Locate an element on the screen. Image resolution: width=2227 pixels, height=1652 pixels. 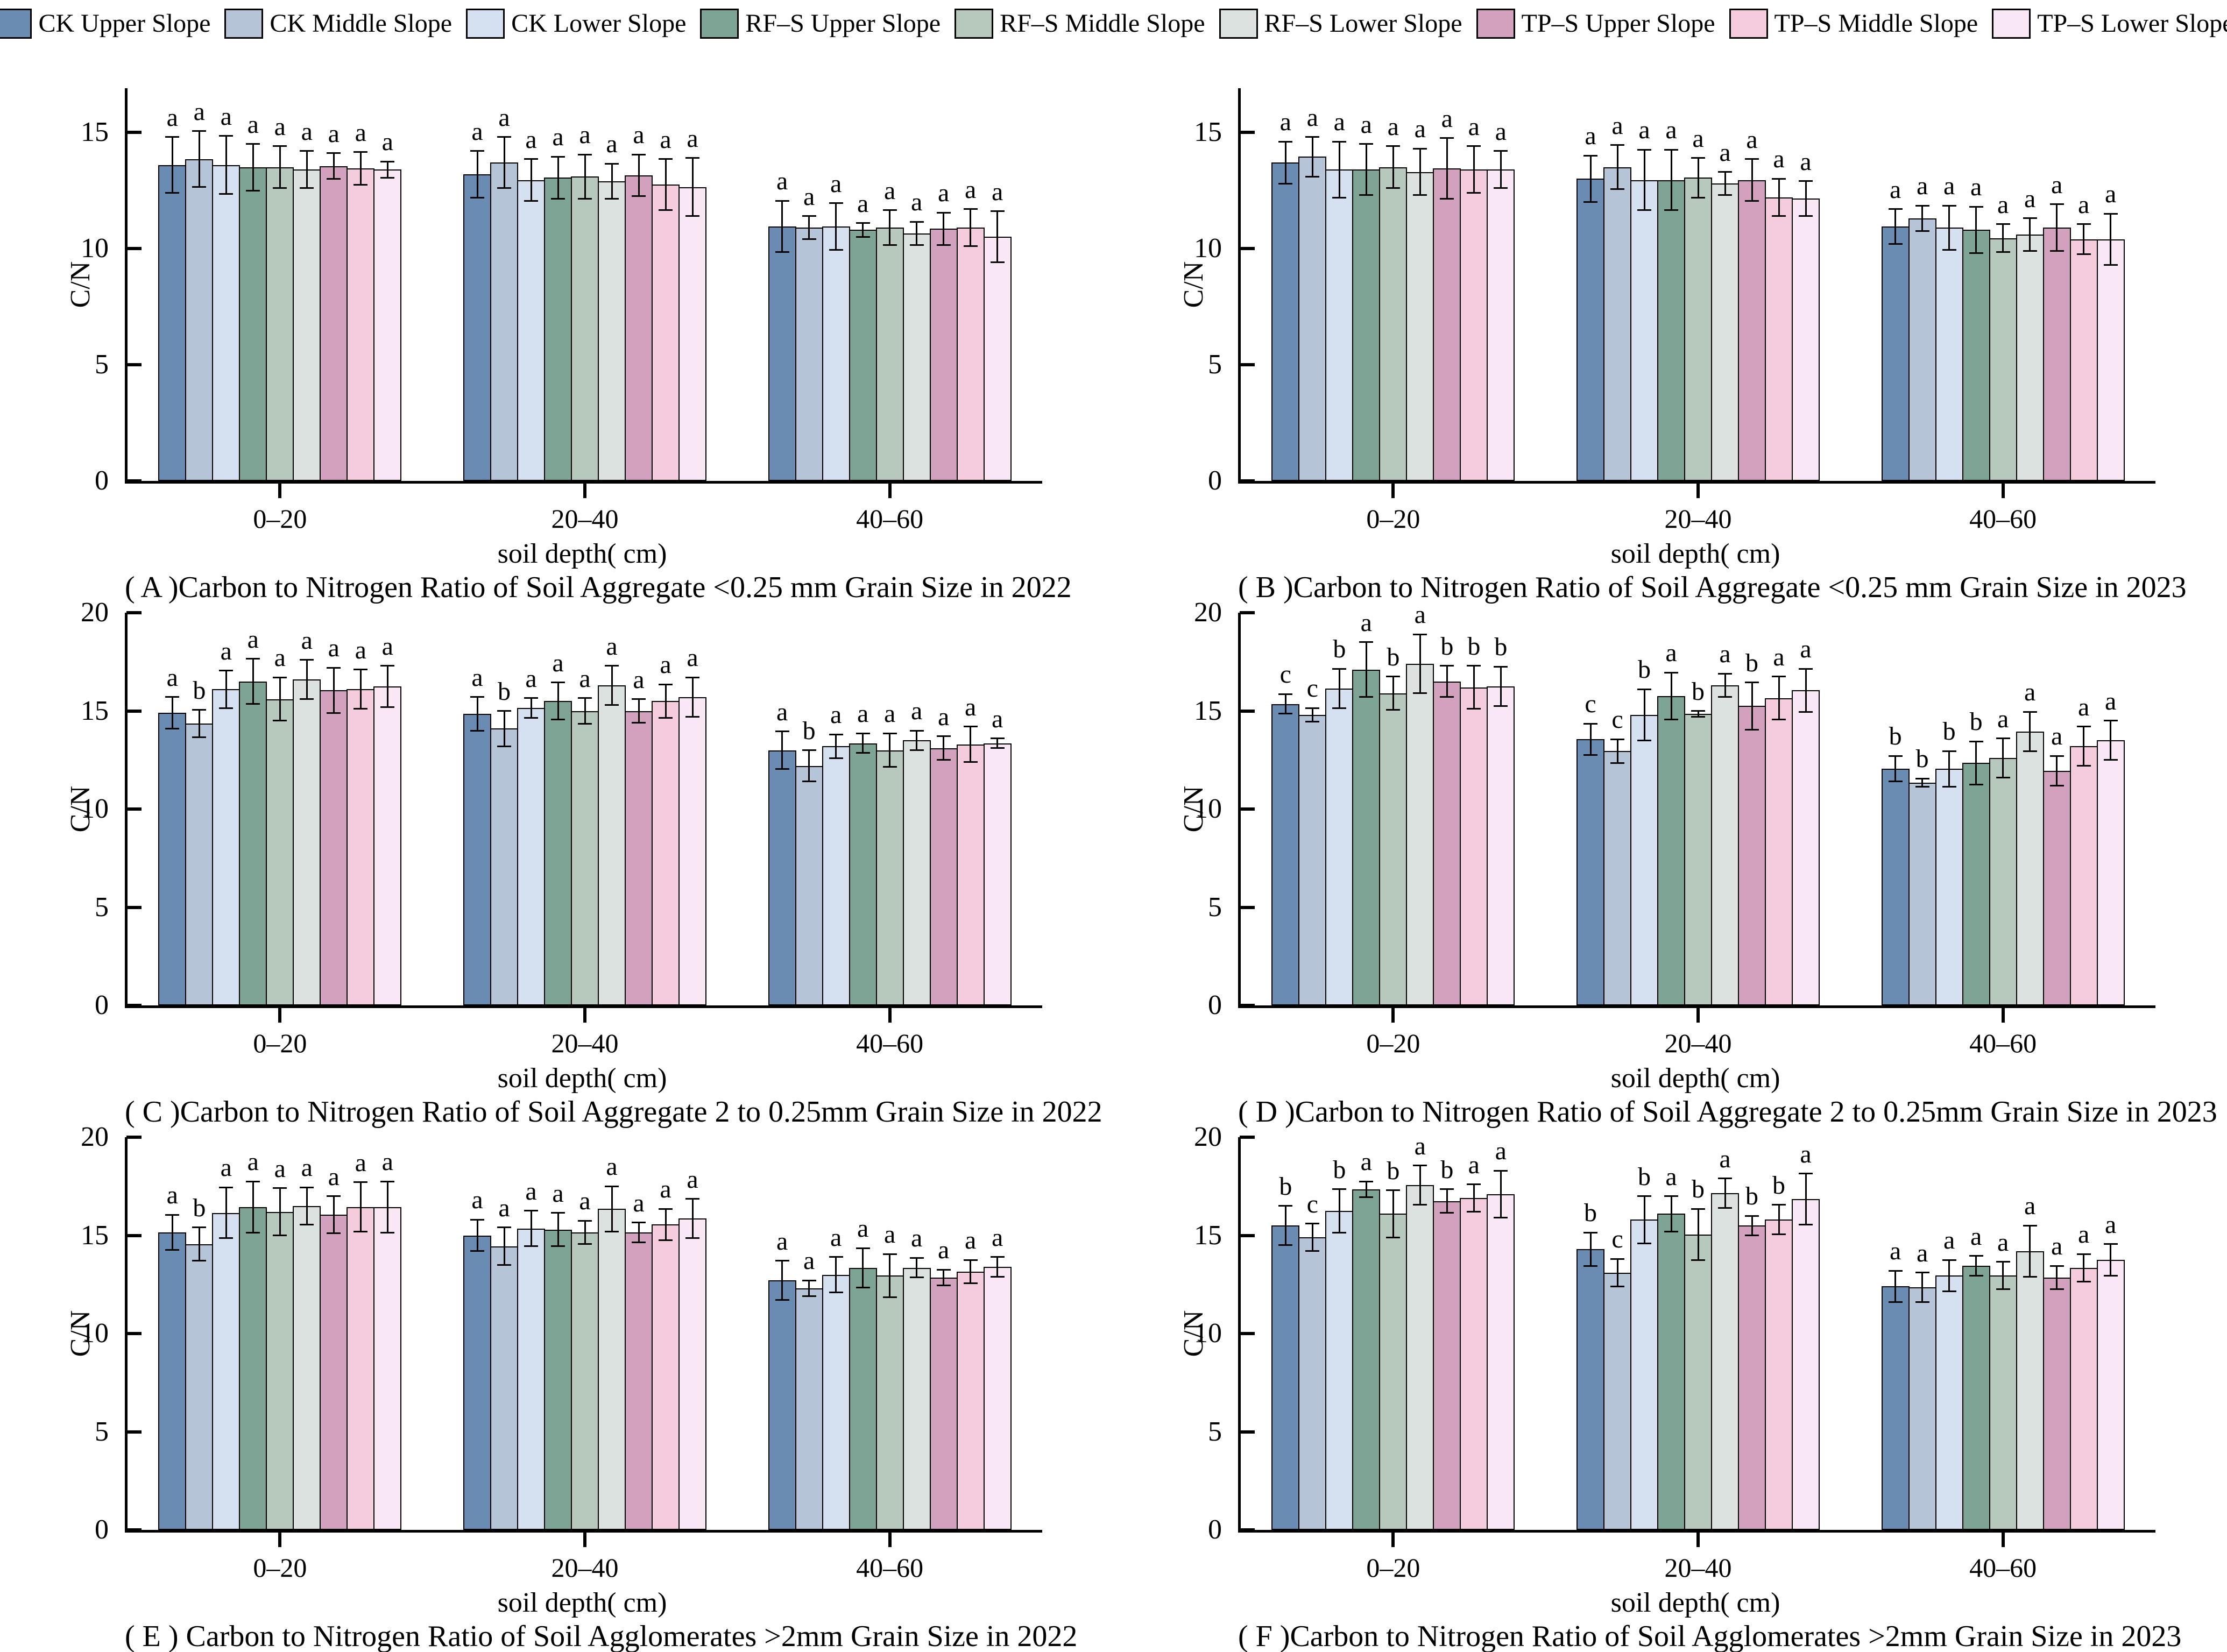
legend-swatch-icon is located at coordinates (2011, 24).